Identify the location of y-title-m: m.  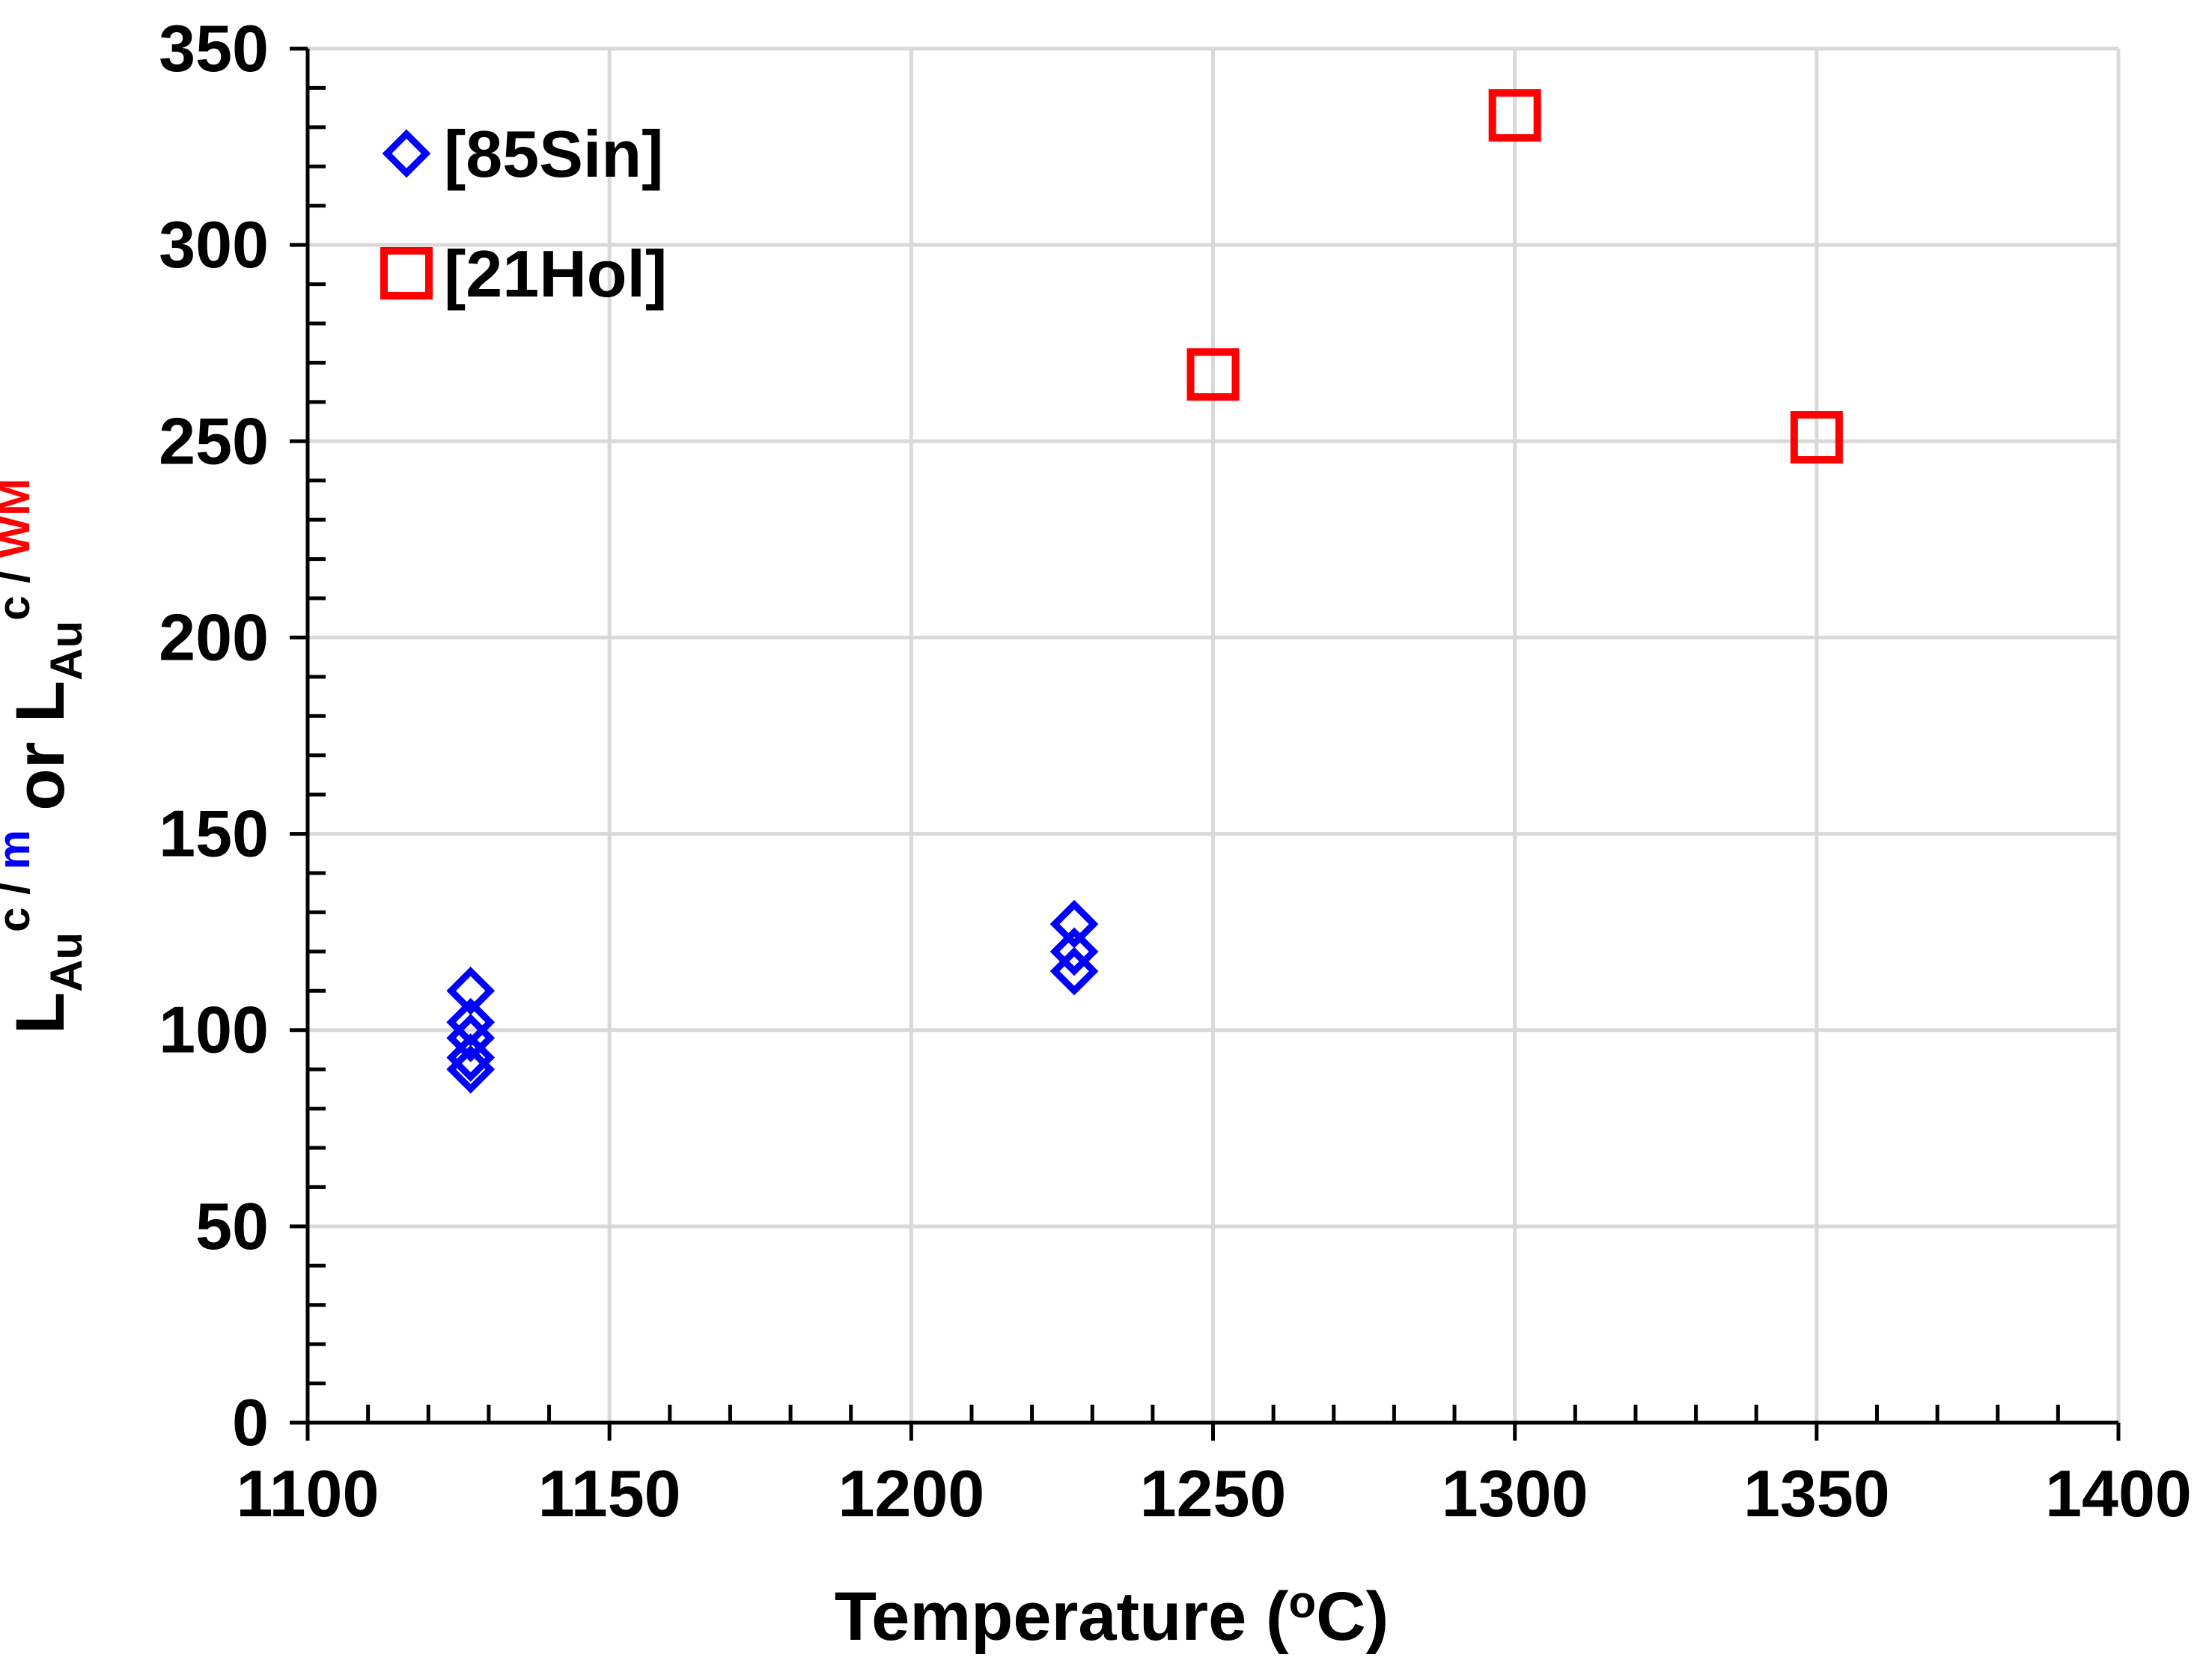
(19, 849).